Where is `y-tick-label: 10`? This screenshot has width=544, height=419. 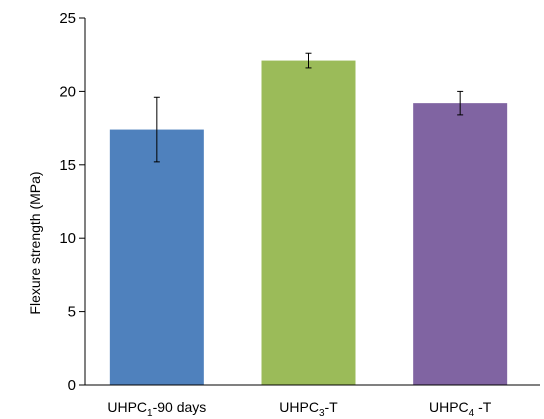
y-tick-label: 10 is located at coordinates (67, 238).